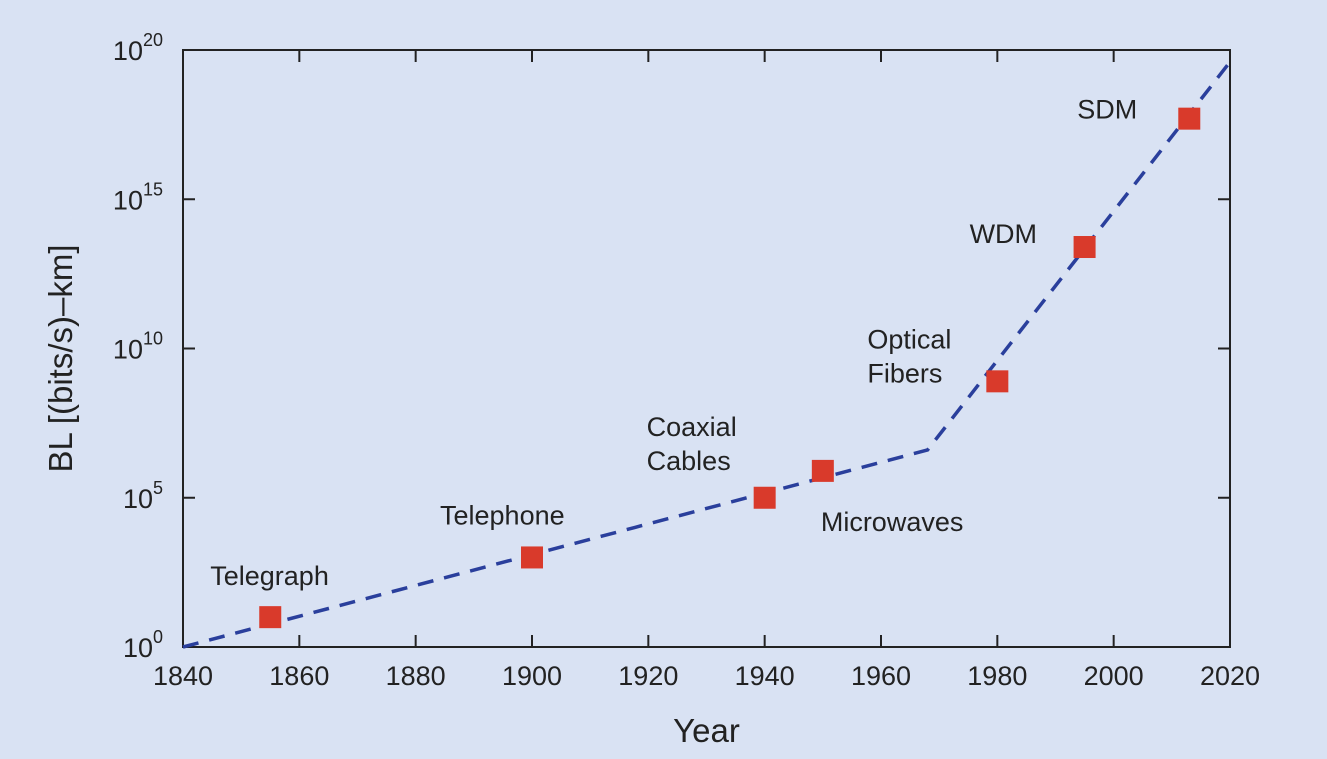 This screenshot has height=759, width=1327. I want to click on y-tick-label: 10²⁰, so click(138, 48).